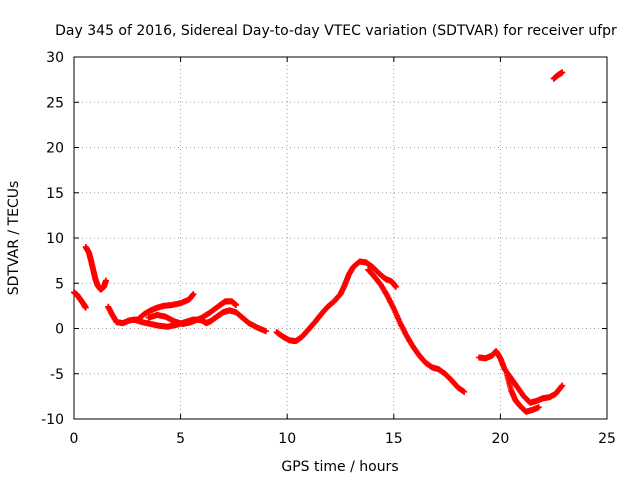  I want to click on x-axis-label: GPS time / hours, so click(339, 467).